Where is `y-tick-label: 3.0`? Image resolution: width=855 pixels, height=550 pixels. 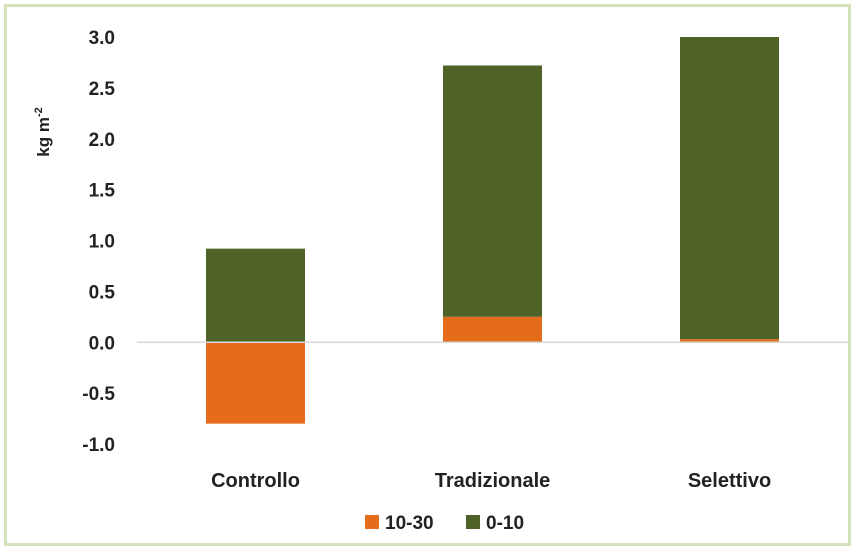 y-tick-label: 3.0 is located at coordinates (102, 38).